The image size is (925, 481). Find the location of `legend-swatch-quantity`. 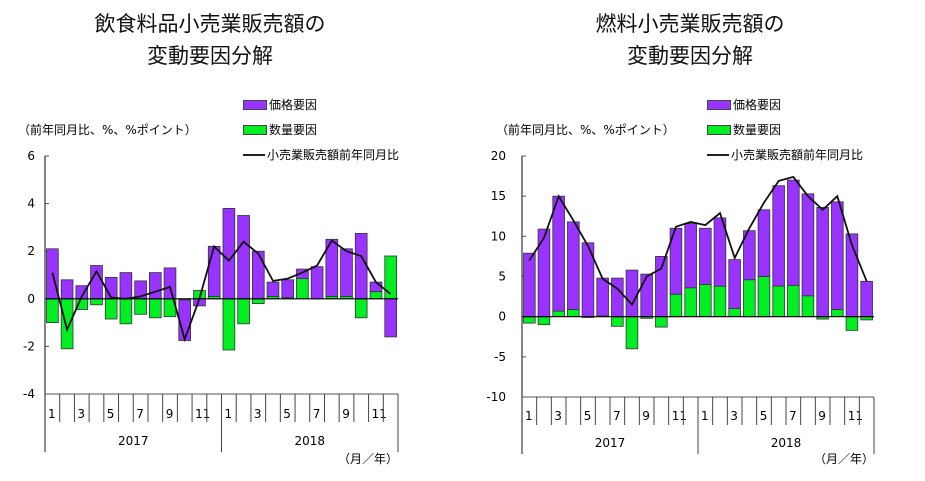

legend-swatch-quantity is located at coordinates (719, 129).